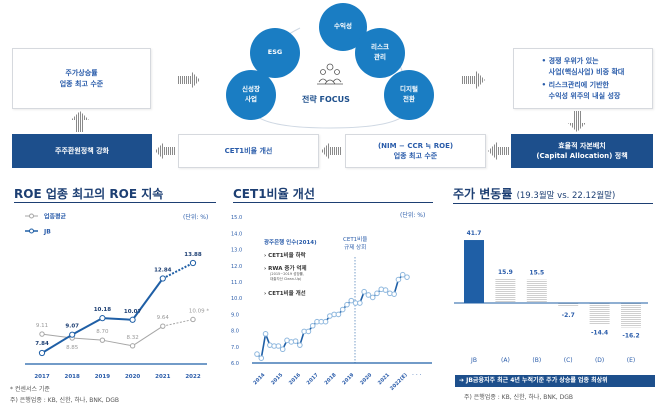 Image resolution: width=660 pixels, height=404 pixels. I want to click on x-tick-label: 2015, so click(277, 379).